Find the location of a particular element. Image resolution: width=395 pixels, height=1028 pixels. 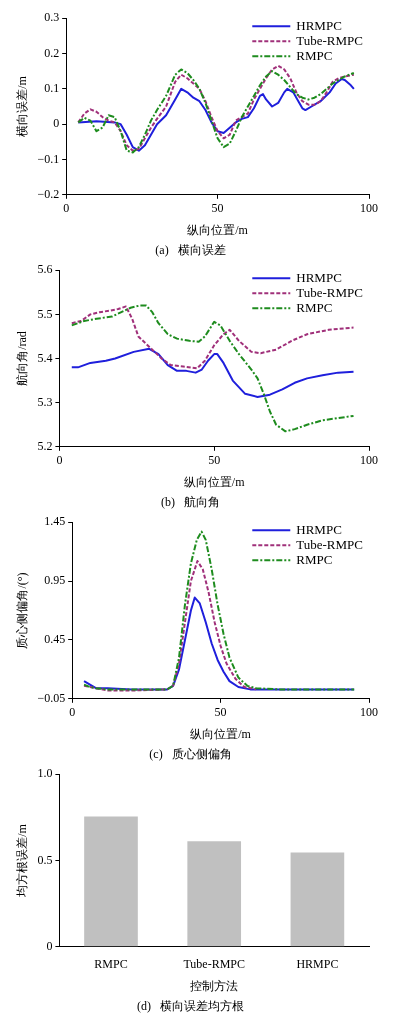

y-tick-label: −0.2 is located at coordinates (48, 193).